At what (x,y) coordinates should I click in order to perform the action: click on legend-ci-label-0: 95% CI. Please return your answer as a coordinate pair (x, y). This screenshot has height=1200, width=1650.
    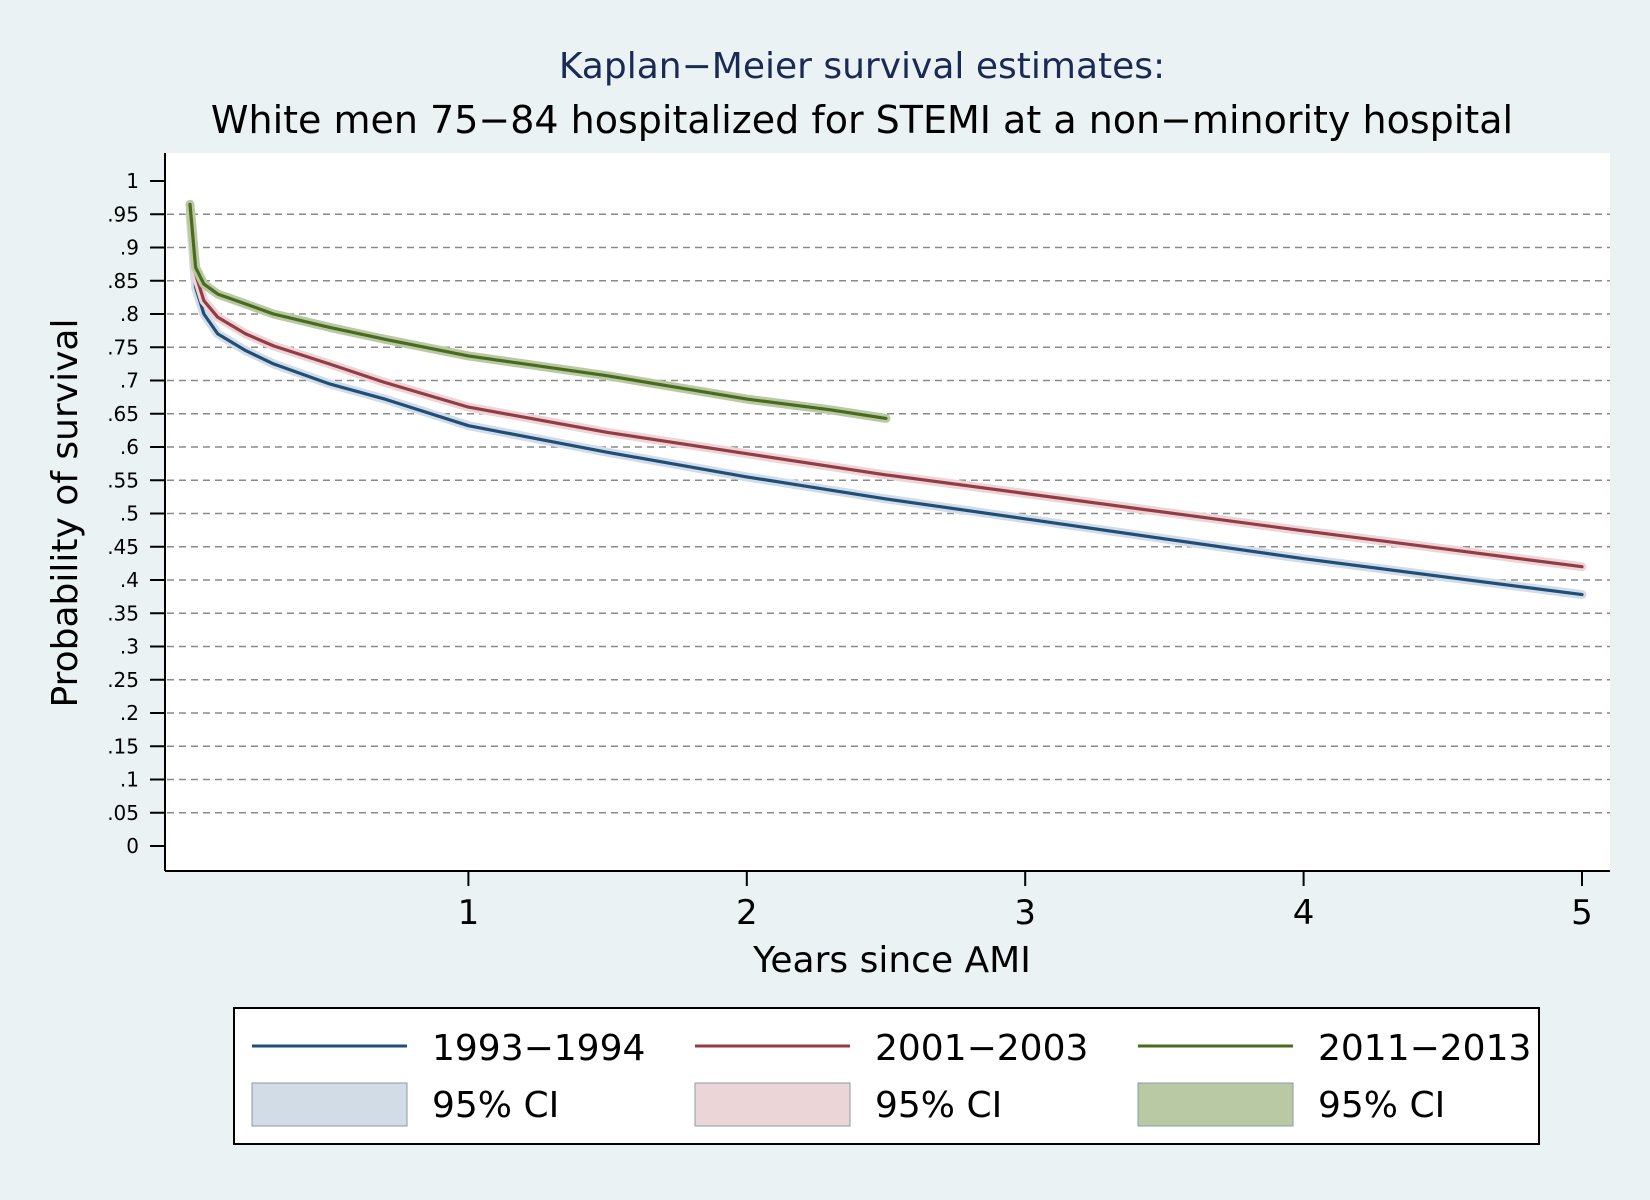
    Looking at the image, I should click on (495, 1105).